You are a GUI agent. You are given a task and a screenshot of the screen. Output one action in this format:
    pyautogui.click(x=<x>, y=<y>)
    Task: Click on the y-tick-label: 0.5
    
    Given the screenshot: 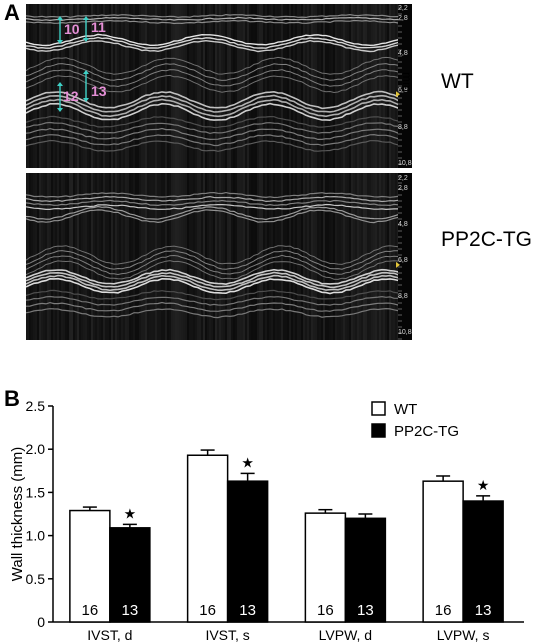 What is the action you would take?
    pyautogui.click(x=36, y=579)
    